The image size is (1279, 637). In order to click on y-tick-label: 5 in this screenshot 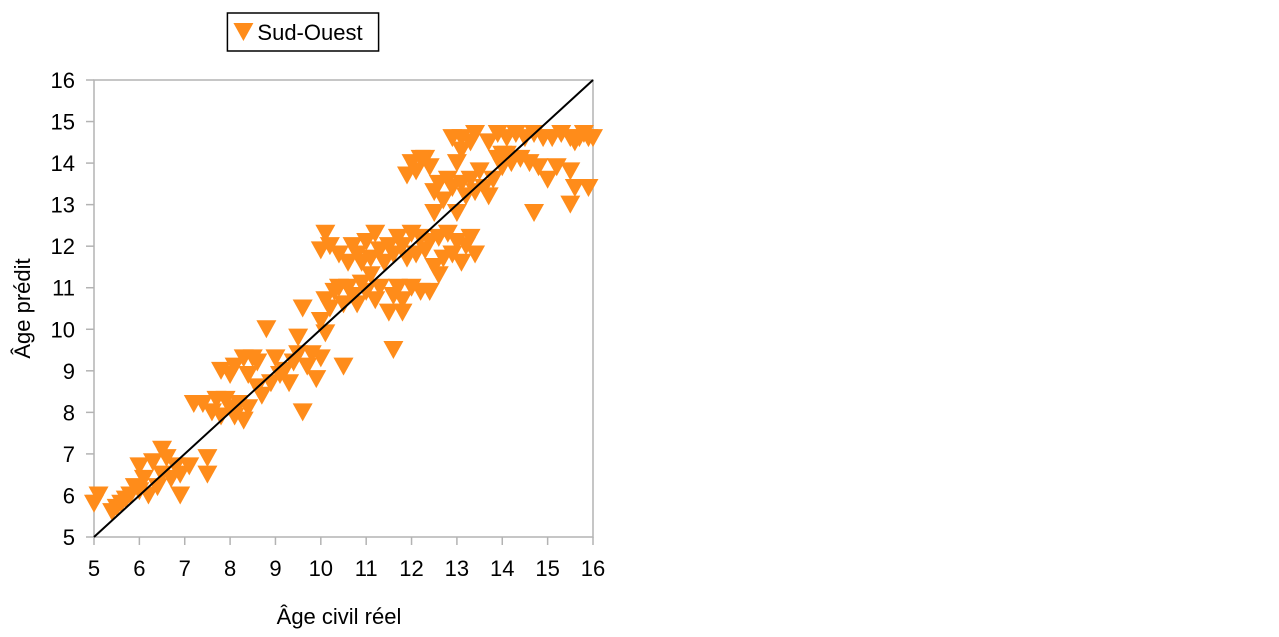, I will do `click(69, 537)`.